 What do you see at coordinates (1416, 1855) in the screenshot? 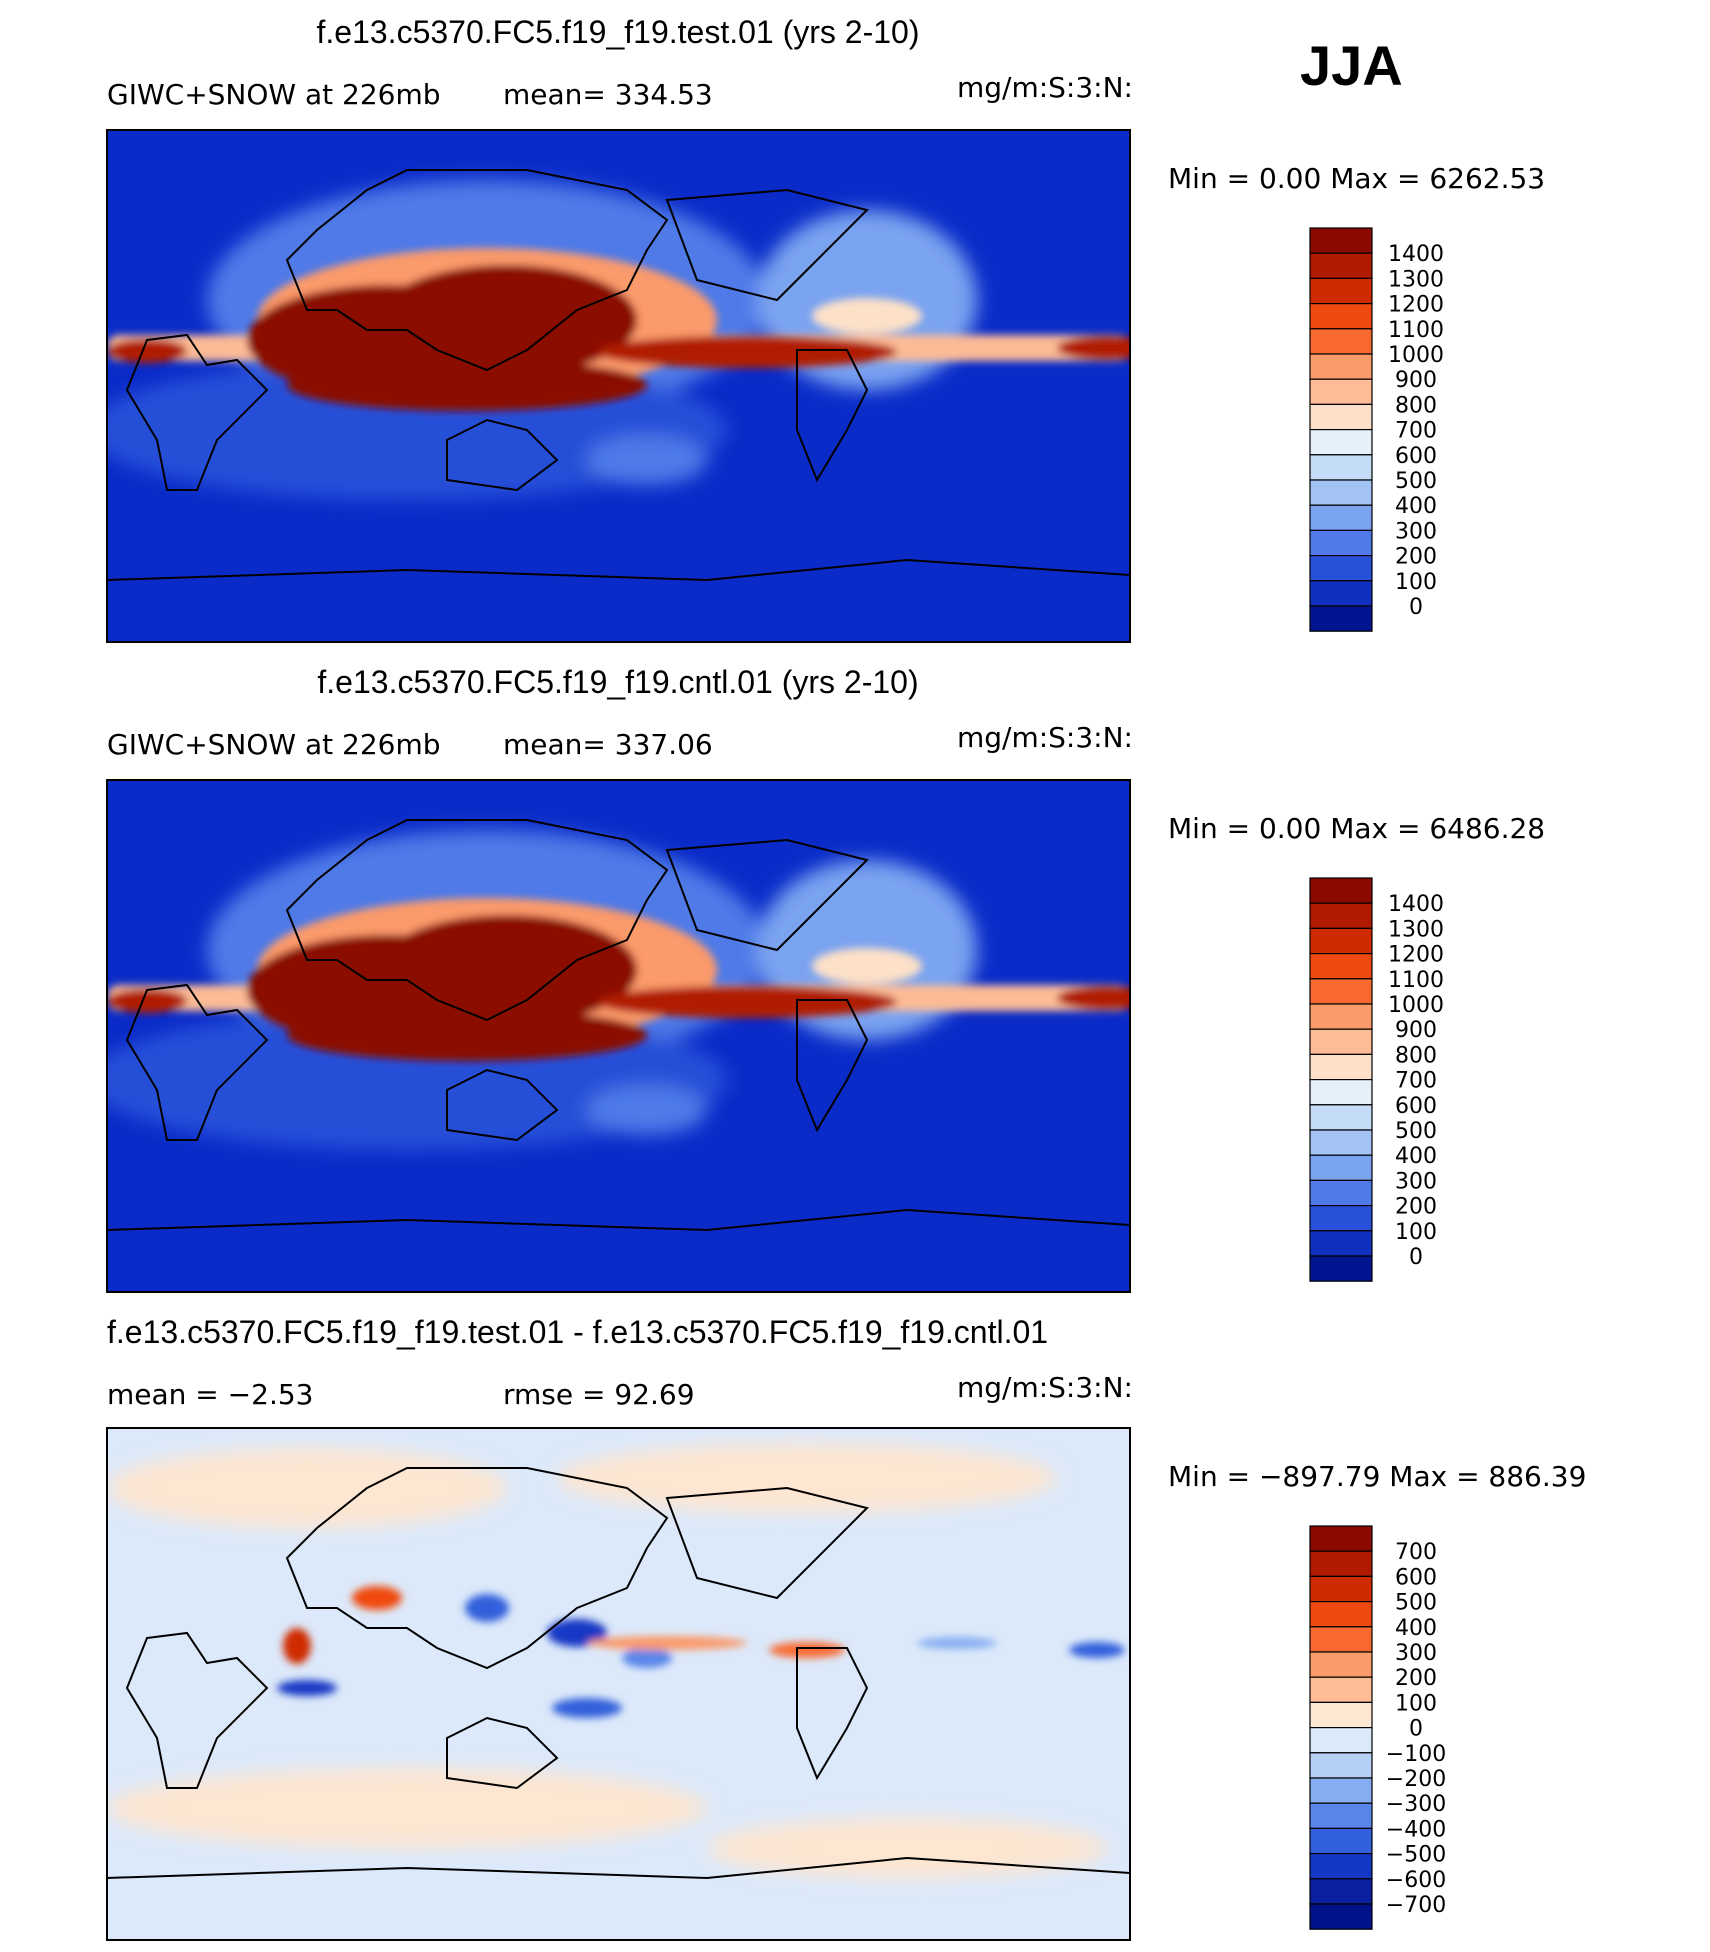
I see `colorbar-tick-label: −500` at bounding box center [1416, 1855].